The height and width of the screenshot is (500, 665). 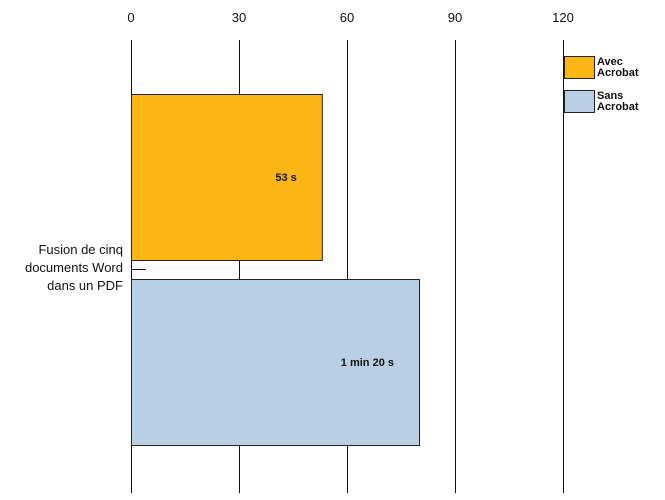 I want to click on legend-label: Sans, so click(x=610, y=96).